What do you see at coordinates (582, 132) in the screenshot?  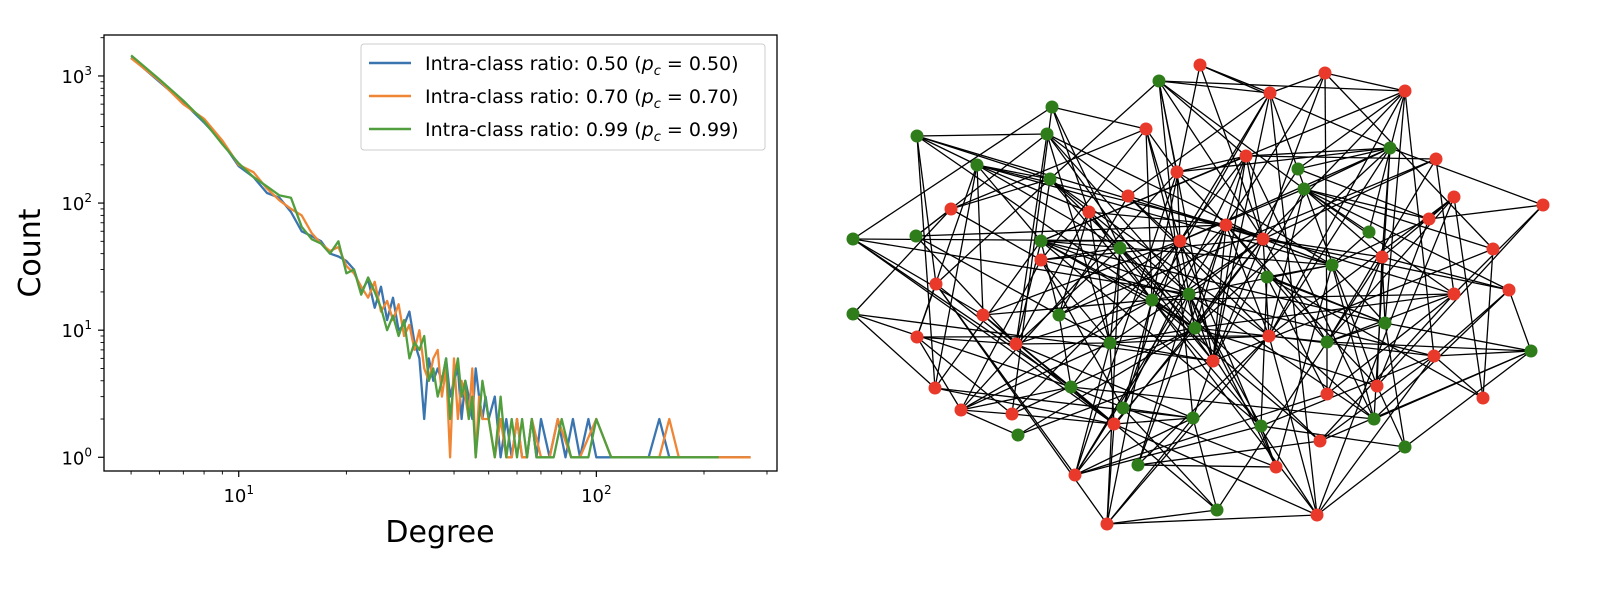 I see `legend-label: Intra-class ratio: 0.99 (pc = 0.99)` at bounding box center [582, 132].